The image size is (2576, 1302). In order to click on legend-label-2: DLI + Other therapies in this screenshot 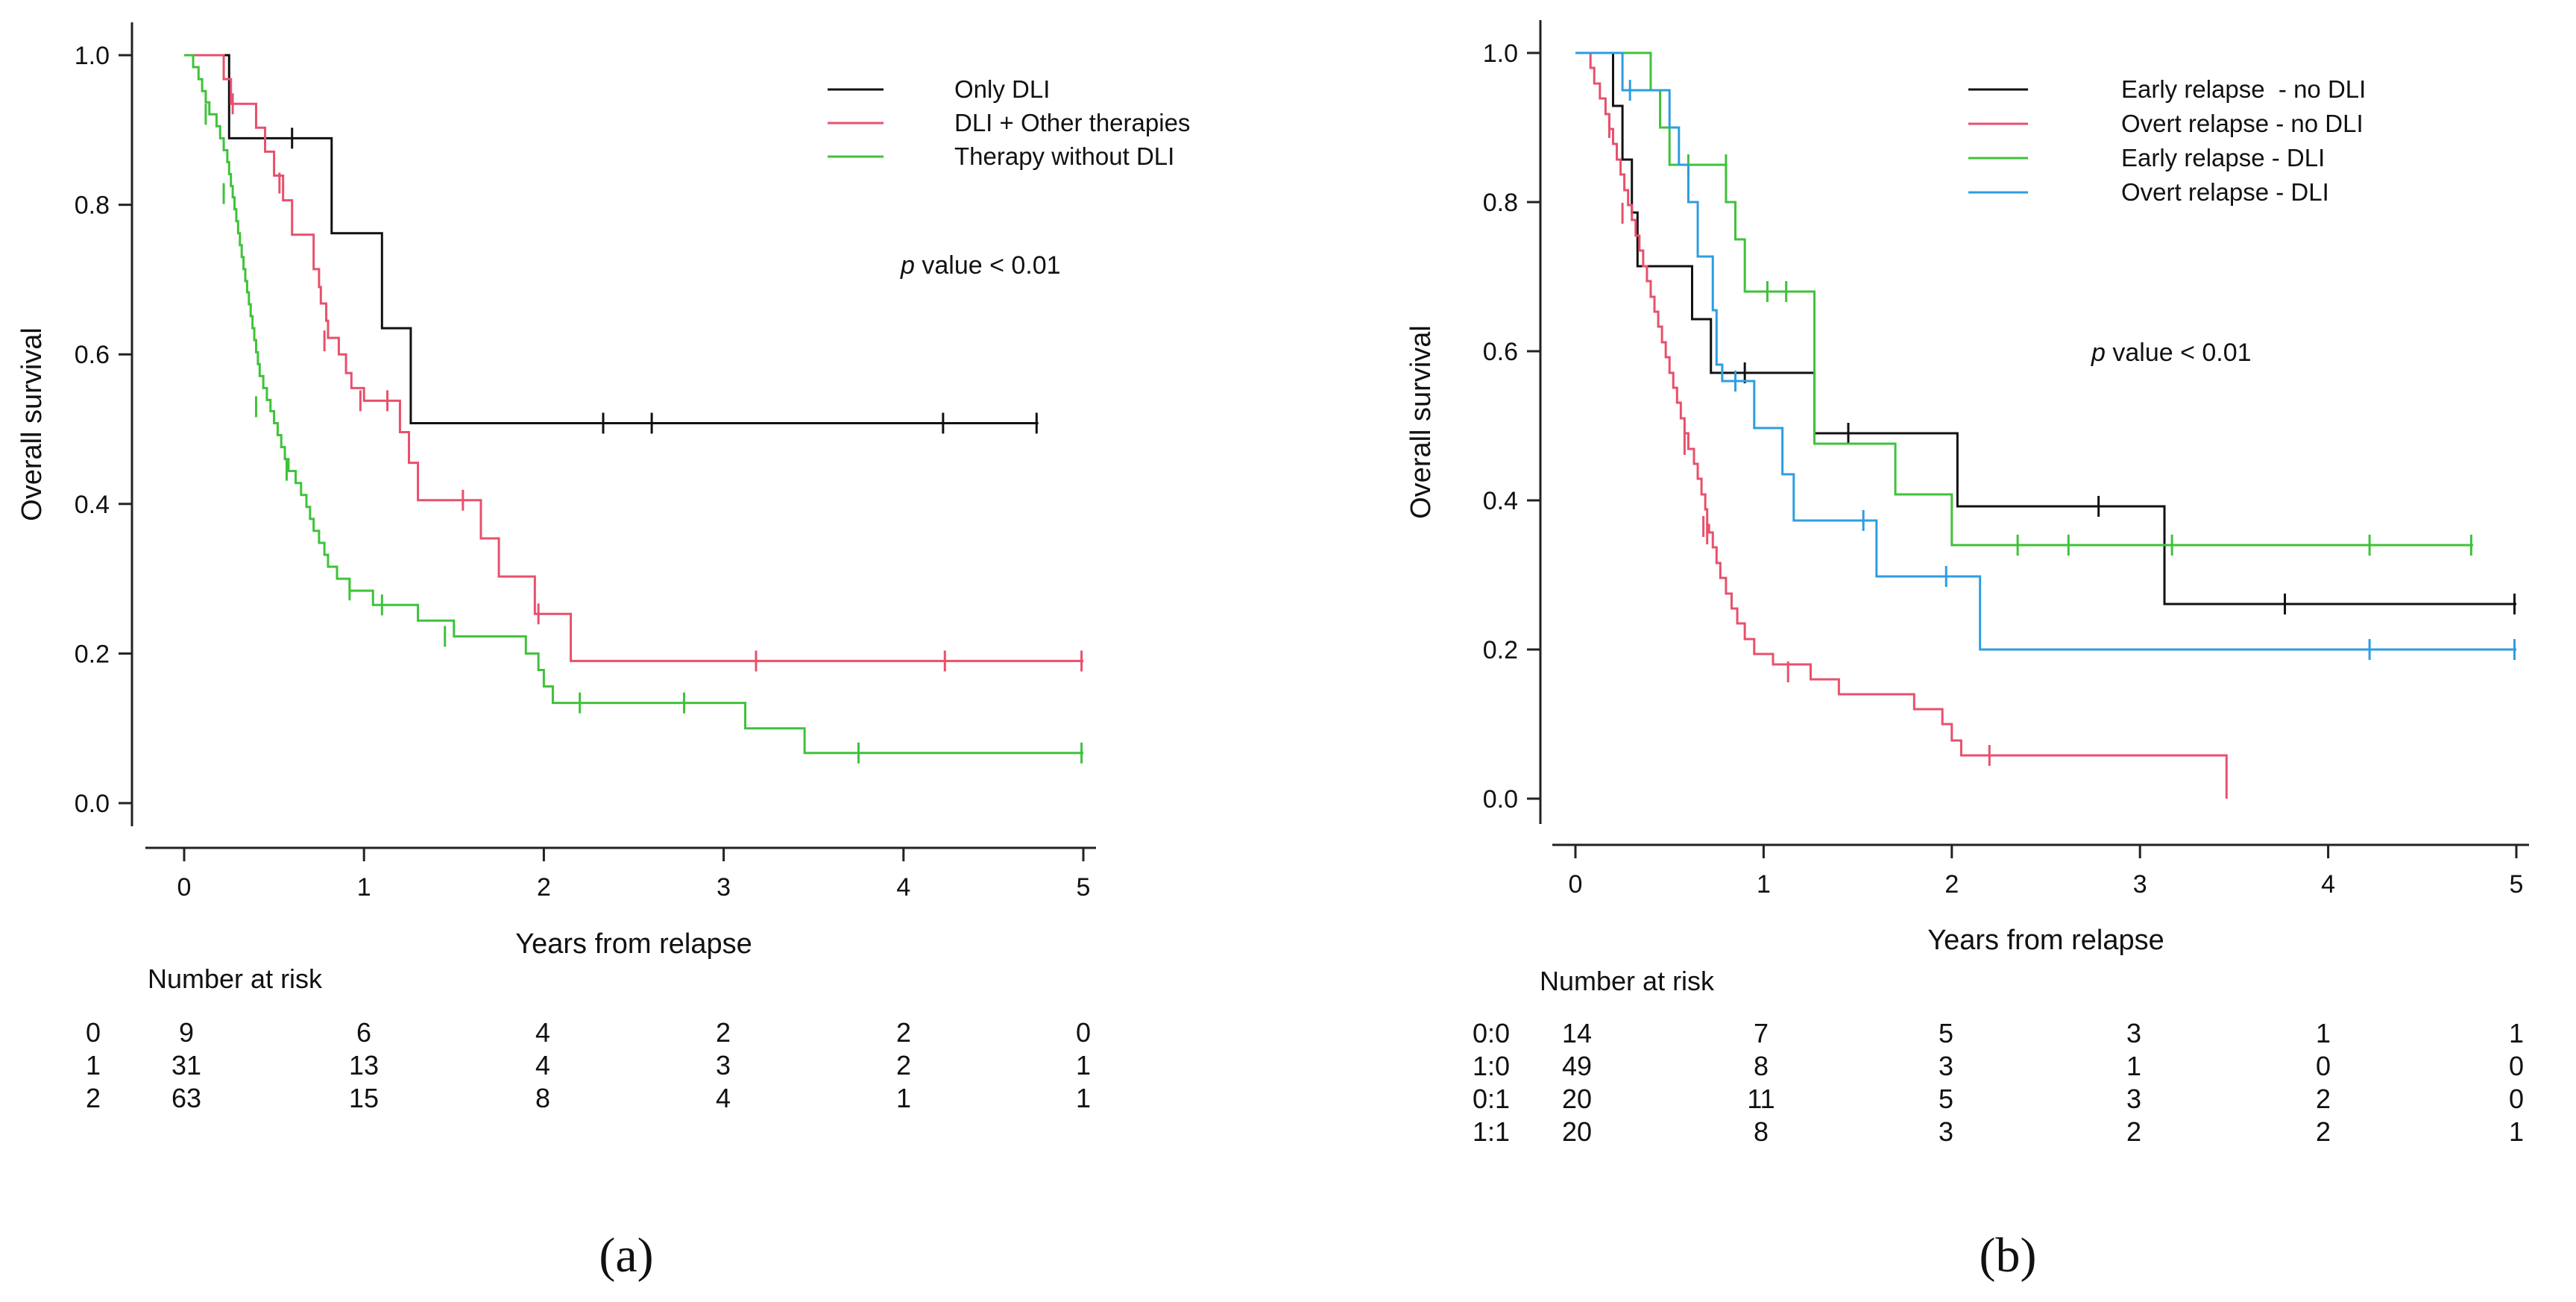, I will do `click(1072, 123)`.